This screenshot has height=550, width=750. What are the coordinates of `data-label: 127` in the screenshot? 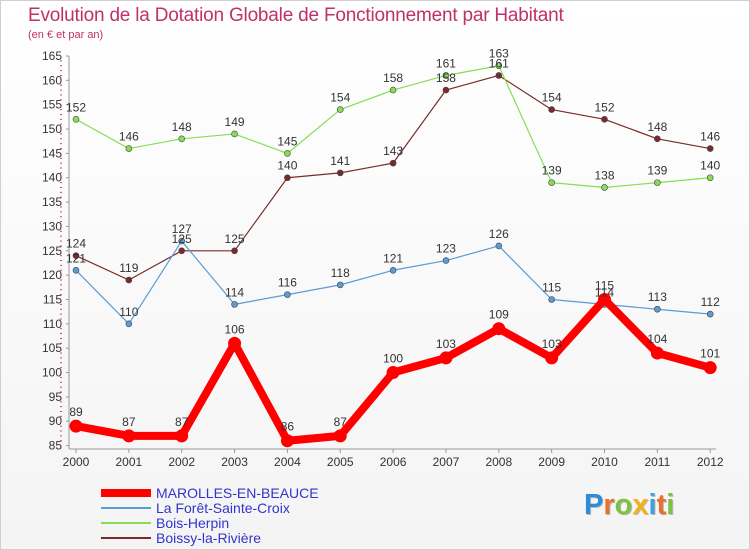 It's located at (182, 229).